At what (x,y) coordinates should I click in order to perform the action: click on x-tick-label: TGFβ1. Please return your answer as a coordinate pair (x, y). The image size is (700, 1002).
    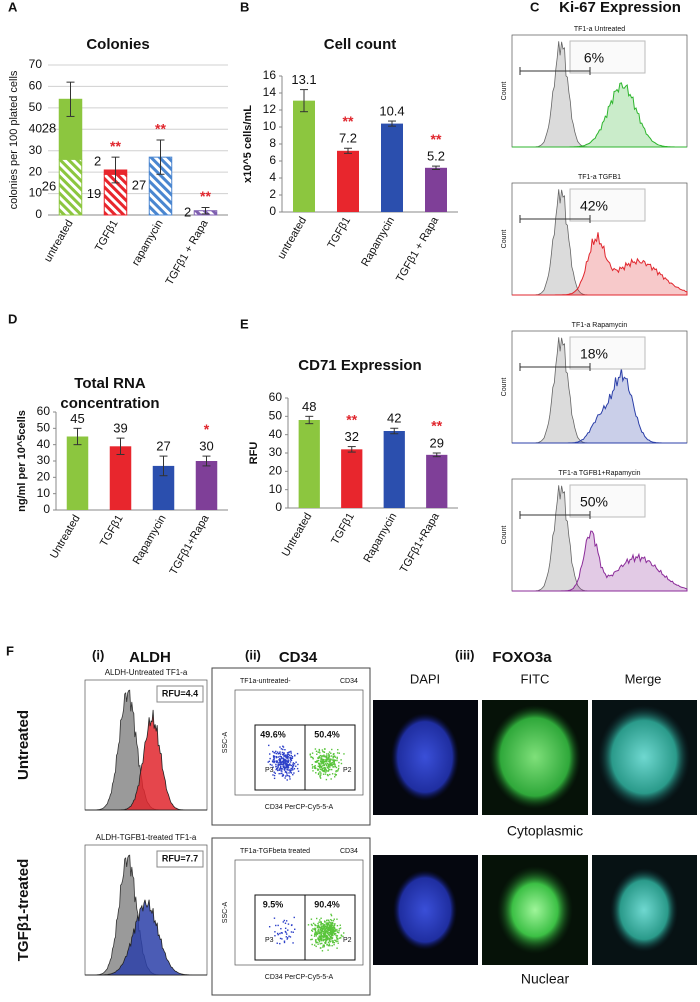
    Looking at the image, I should click on (112, 531).